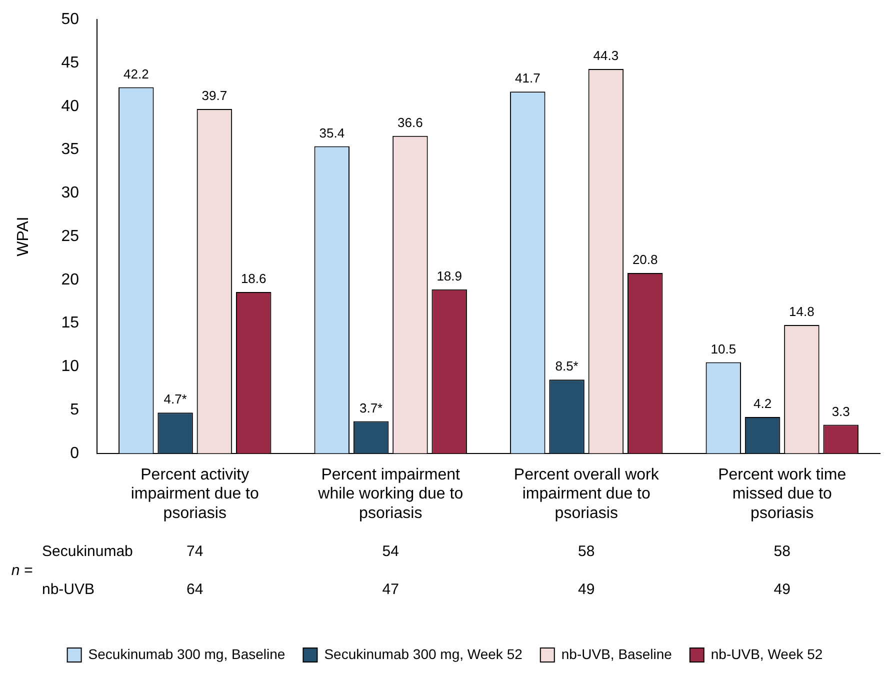  What do you see at coordinates (70, 19) in the screenshot?
I see `y-tick-label: 50` at bounding box center [70, 19].